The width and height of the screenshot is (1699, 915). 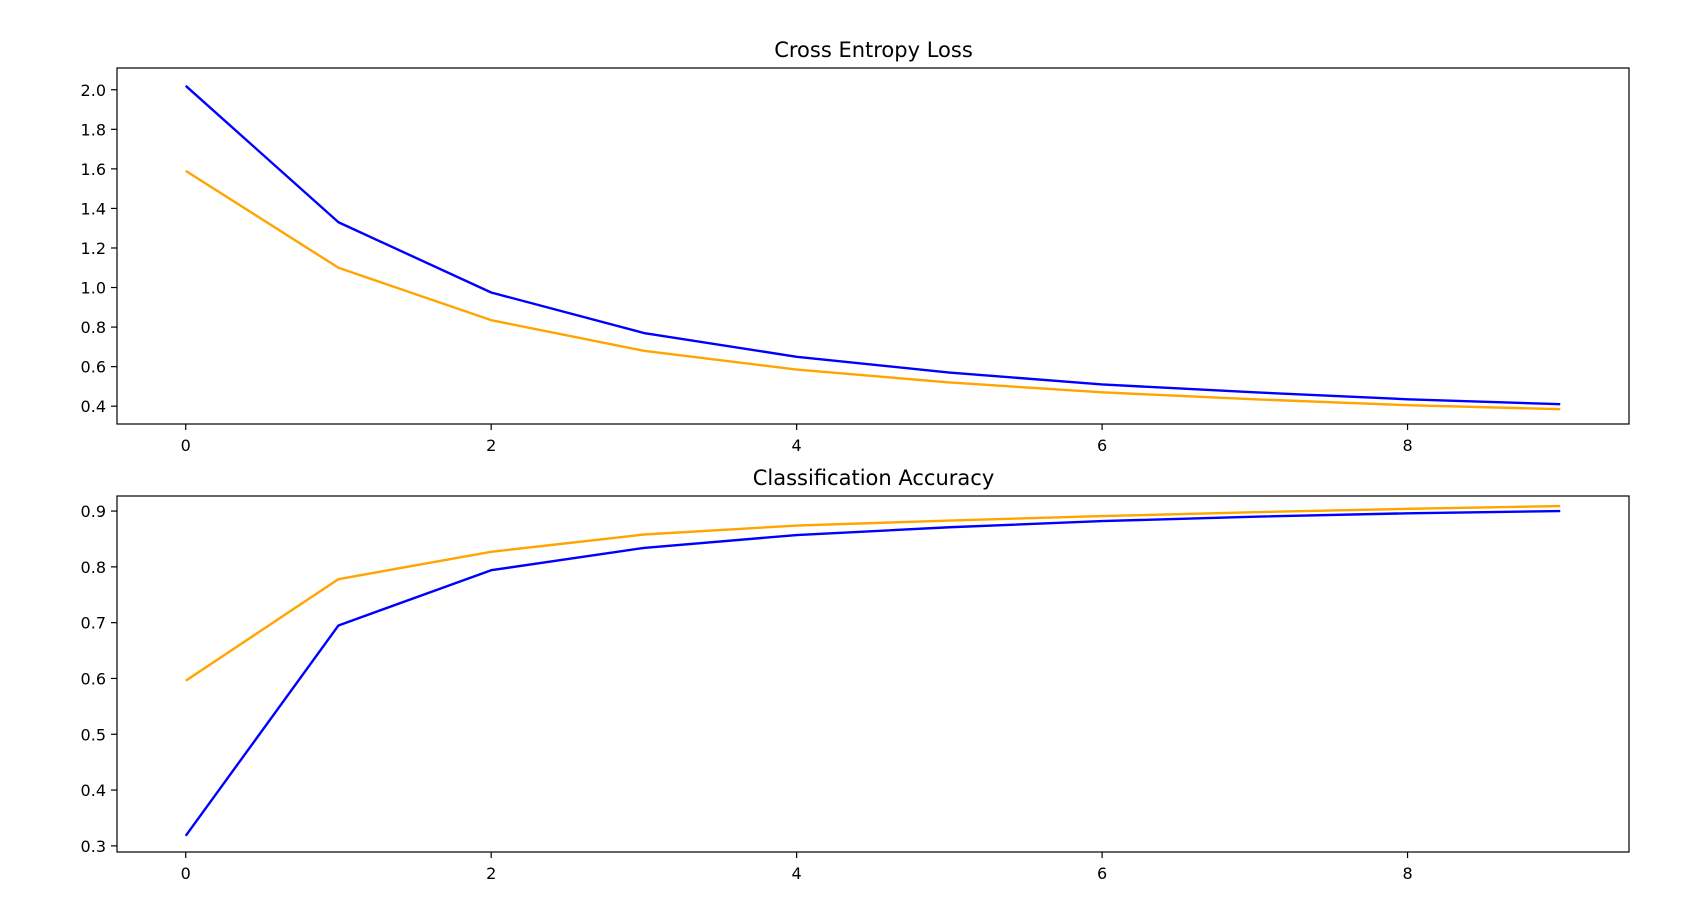 I want to click on chart-title: Cross Entropy Loss, so click(x=873, y=50).